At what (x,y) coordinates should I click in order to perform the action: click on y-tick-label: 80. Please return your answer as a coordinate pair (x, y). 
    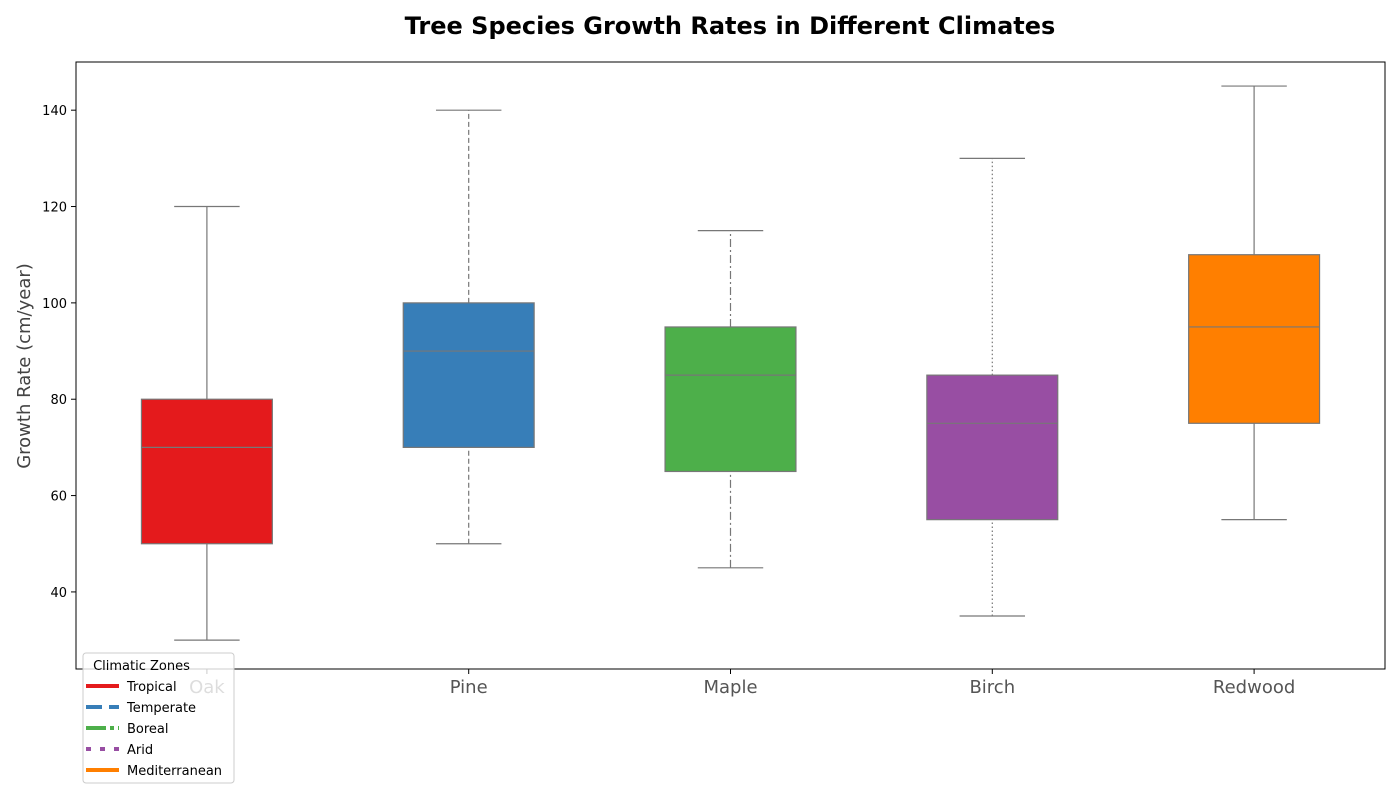
    Looking at the image, I should click on (58, 400).